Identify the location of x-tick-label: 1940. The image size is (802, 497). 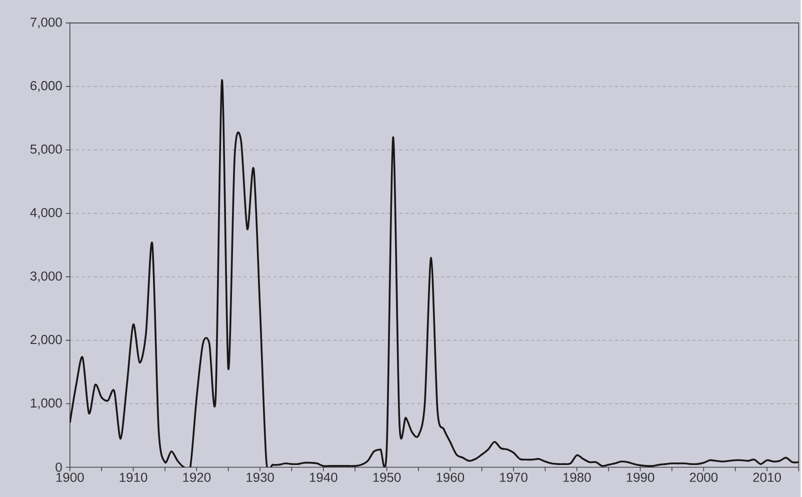
(324, 477).